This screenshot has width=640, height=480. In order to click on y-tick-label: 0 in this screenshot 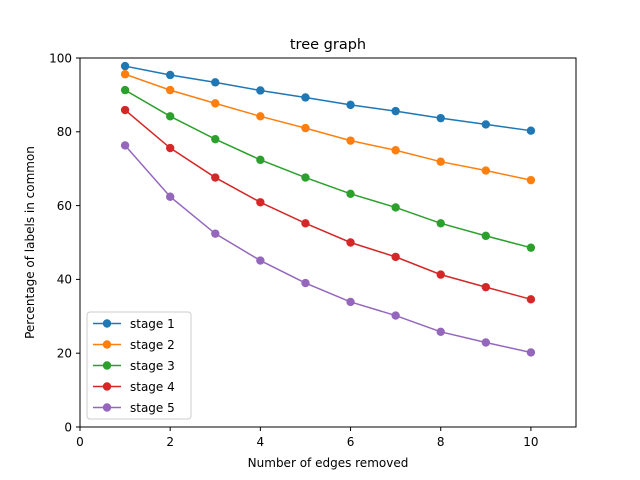, I will do `click(68, 427)`.